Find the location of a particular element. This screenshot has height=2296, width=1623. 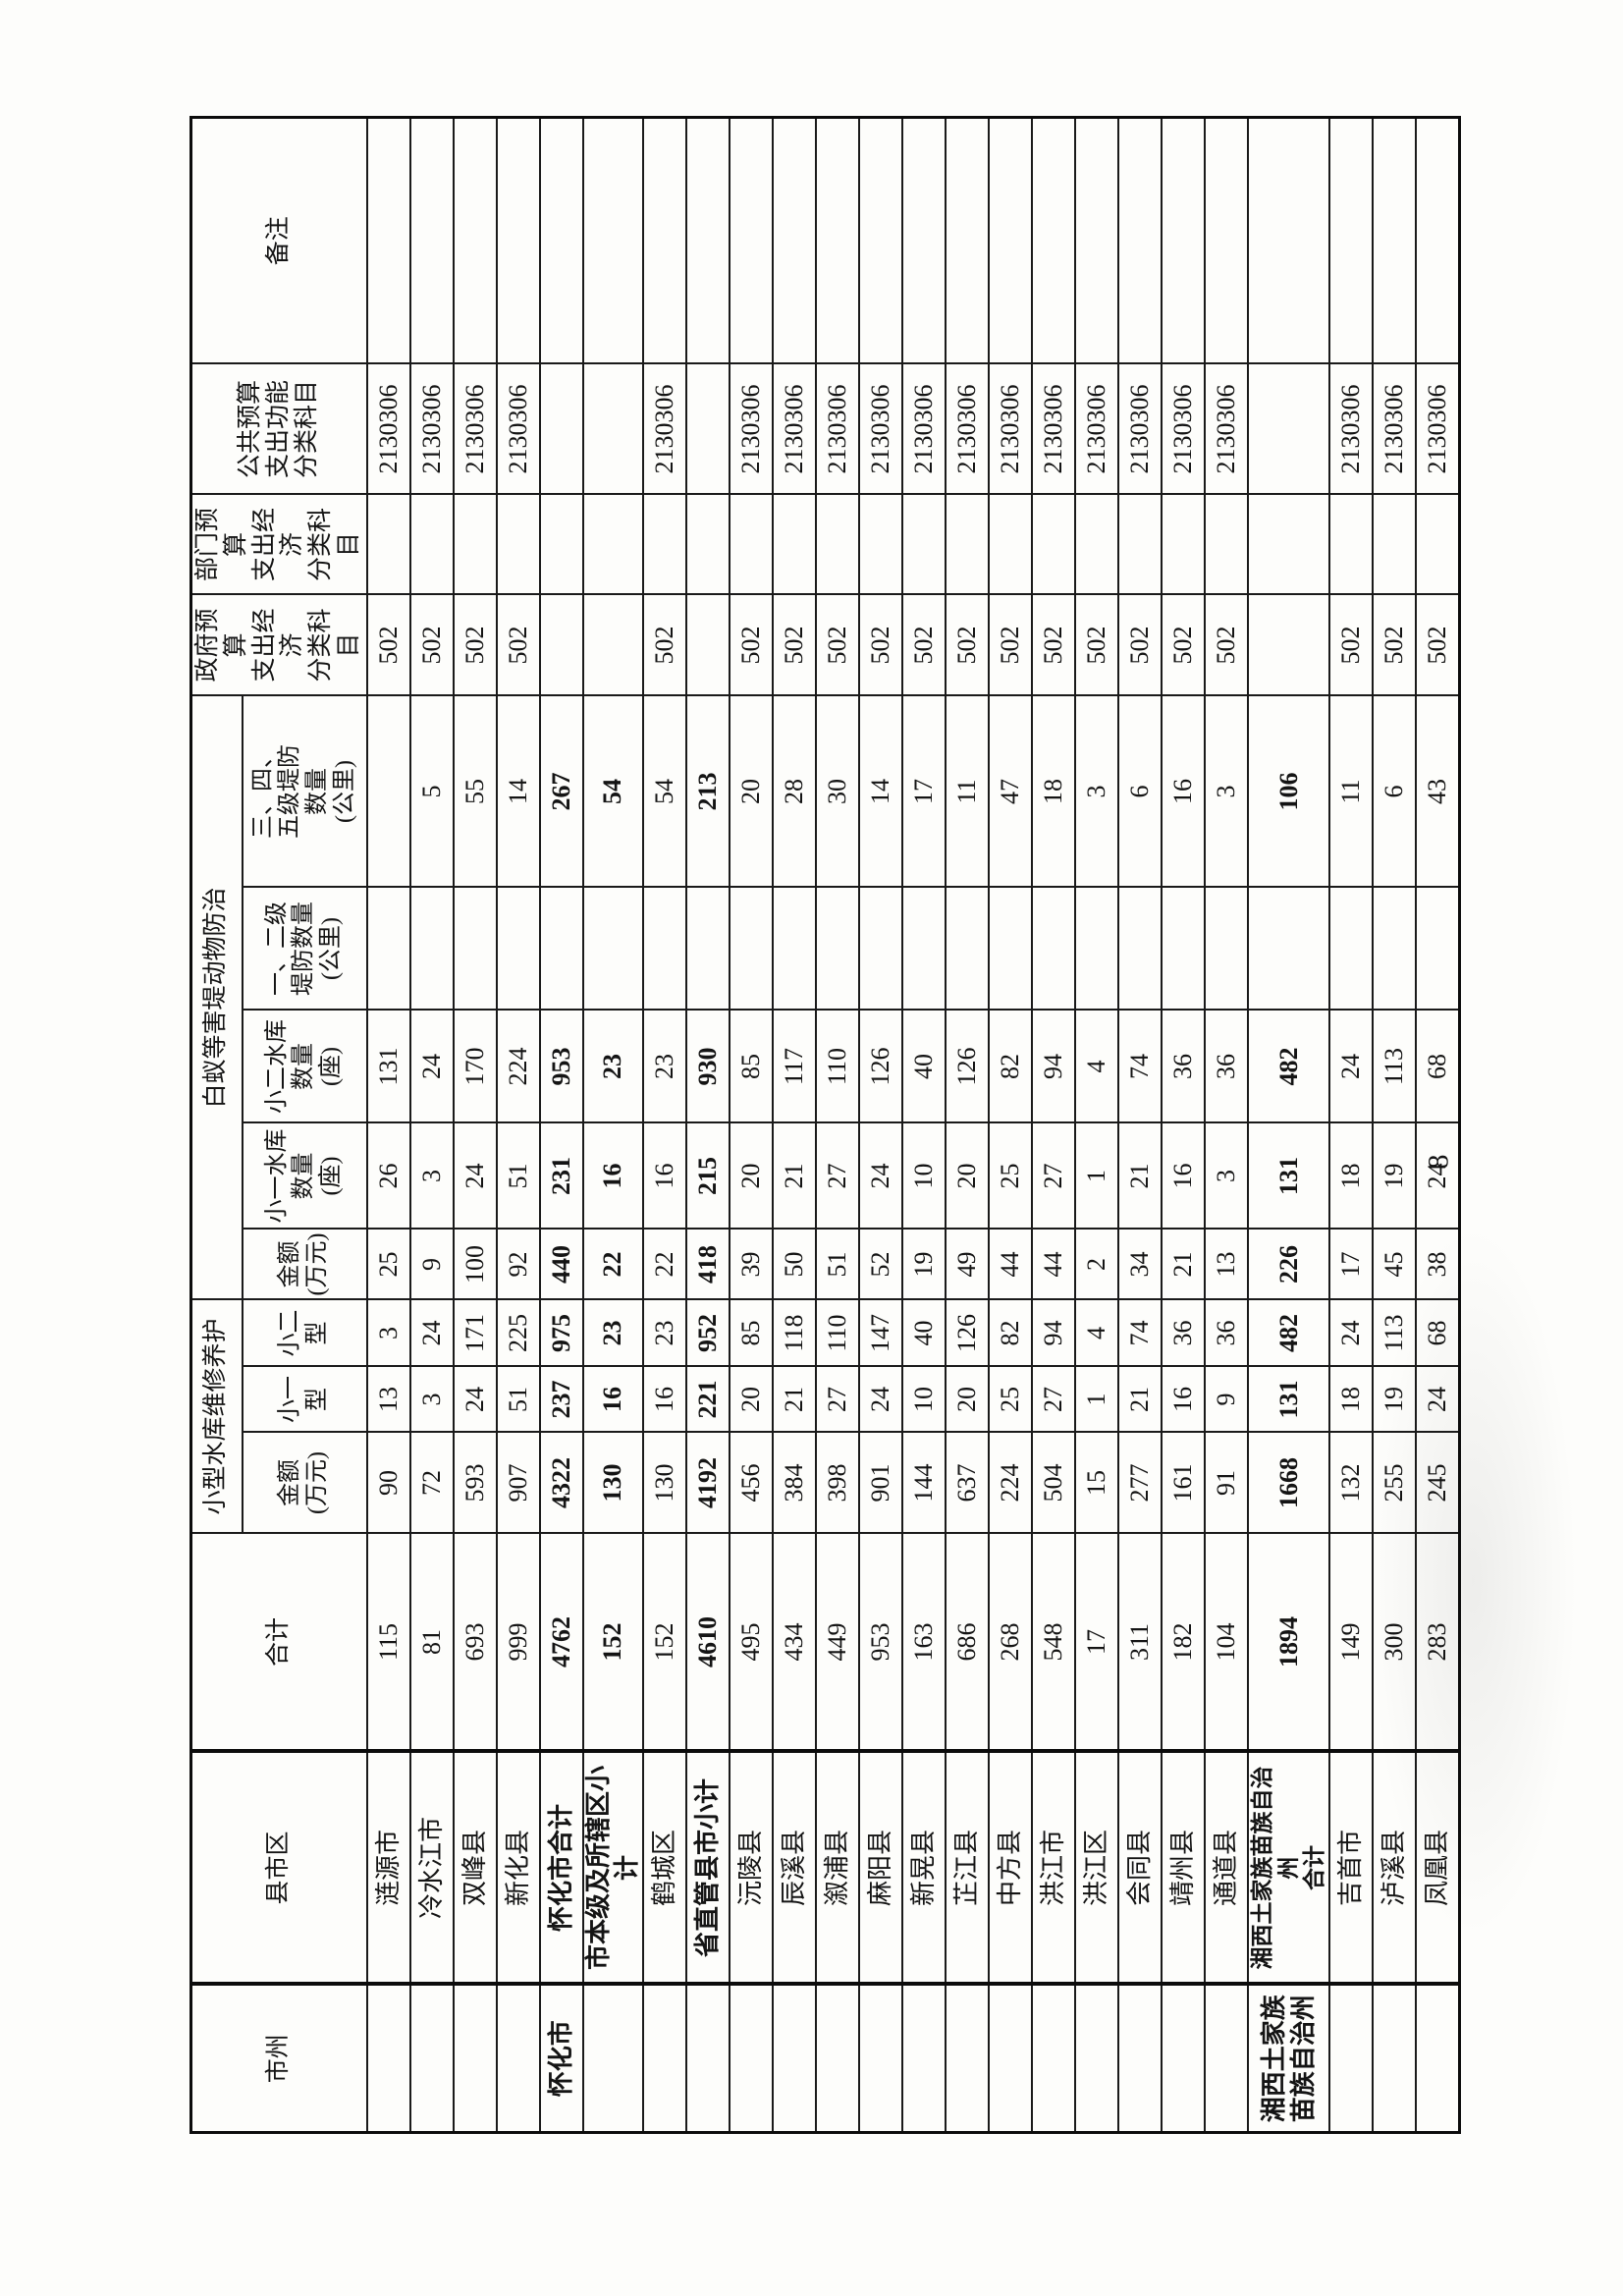

cell-pest-res1: 10 is located at coordinates (924, 1176).